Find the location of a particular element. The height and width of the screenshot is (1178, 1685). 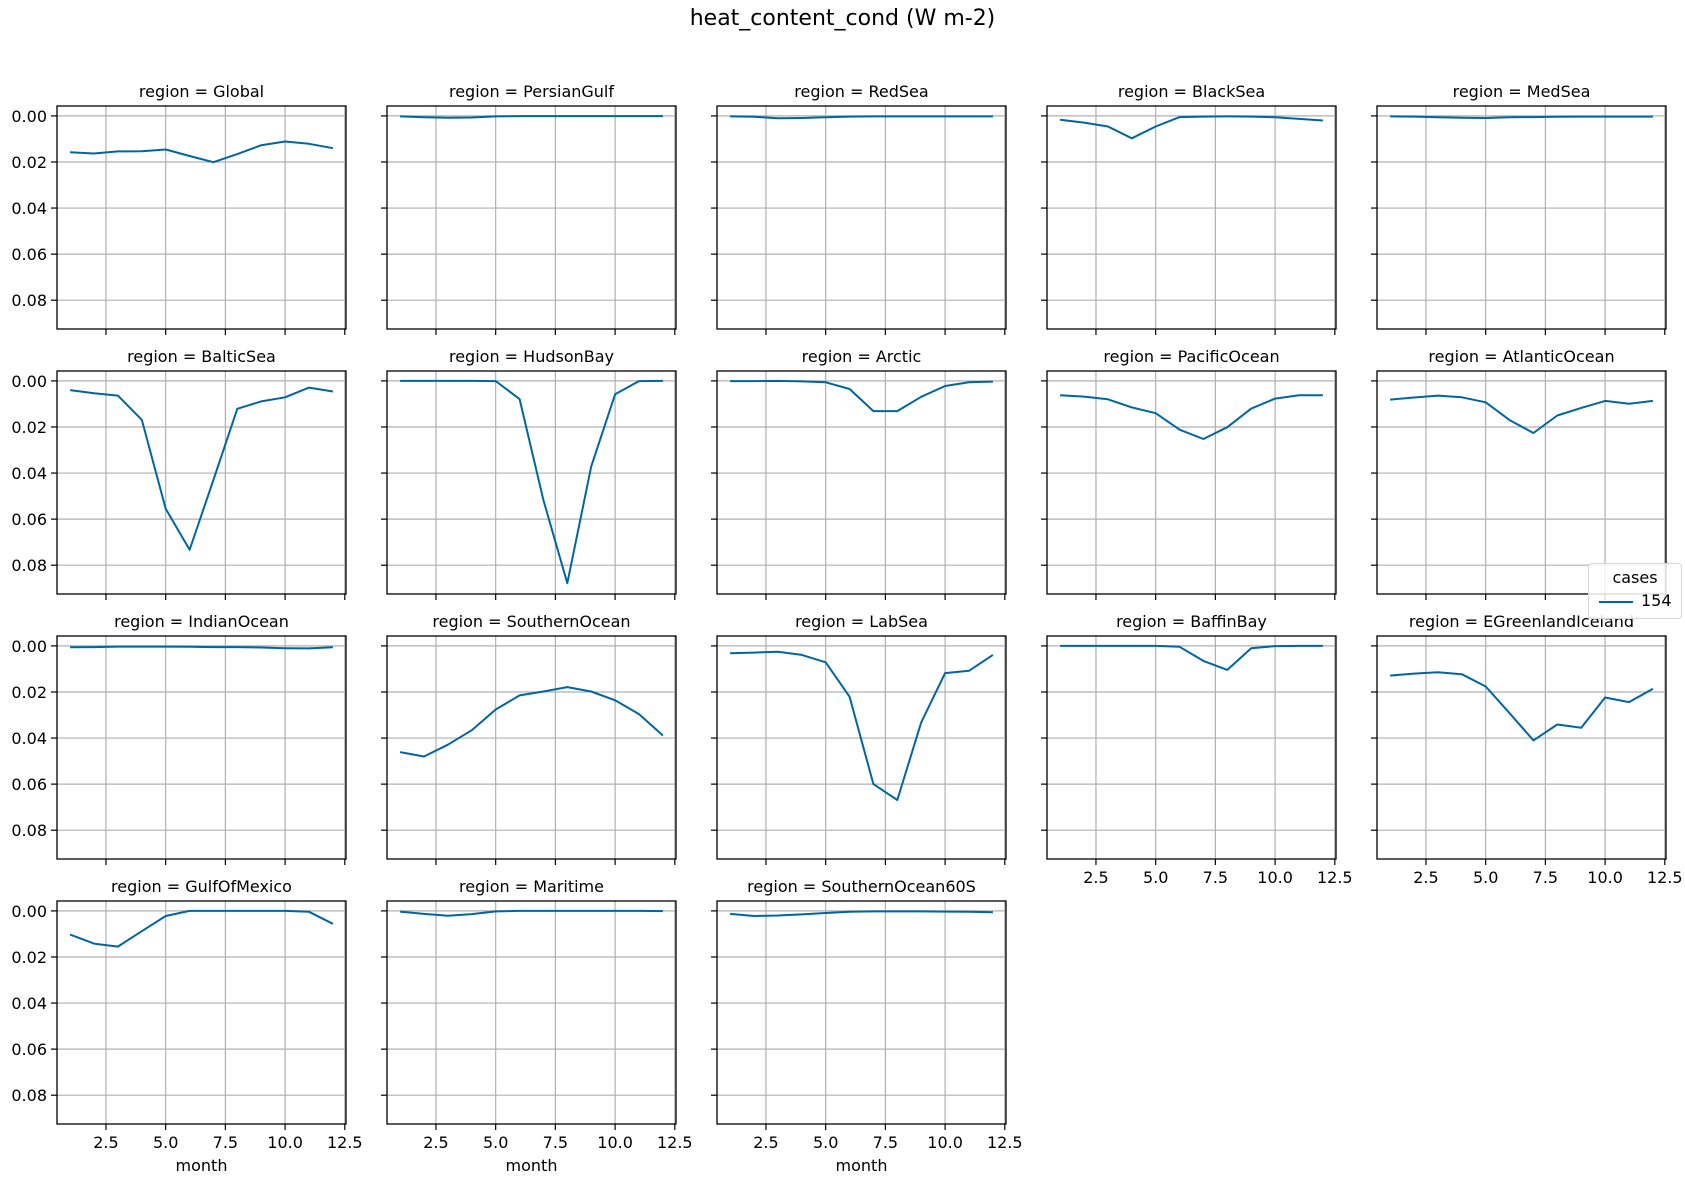

facet-panel: region = BalticSea 0.00 0.02 0.04 0.06 0.08 is located at coordinates (179, 473).